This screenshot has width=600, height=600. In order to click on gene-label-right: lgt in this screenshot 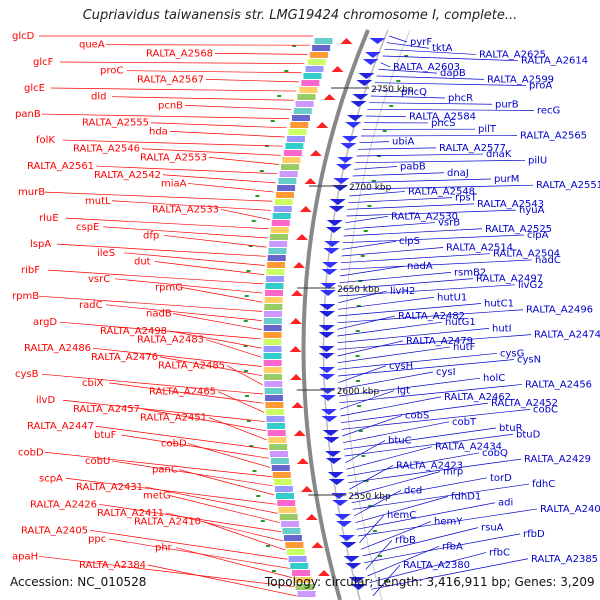, I will do `click(403, 391)`.